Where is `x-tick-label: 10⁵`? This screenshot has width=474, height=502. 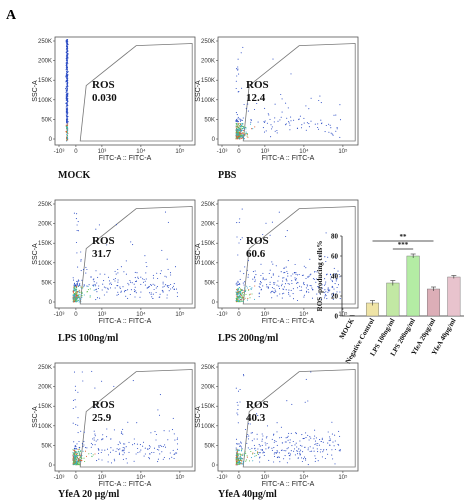
x-tick-label: 10⁵ is located at coordinates (180, 151).